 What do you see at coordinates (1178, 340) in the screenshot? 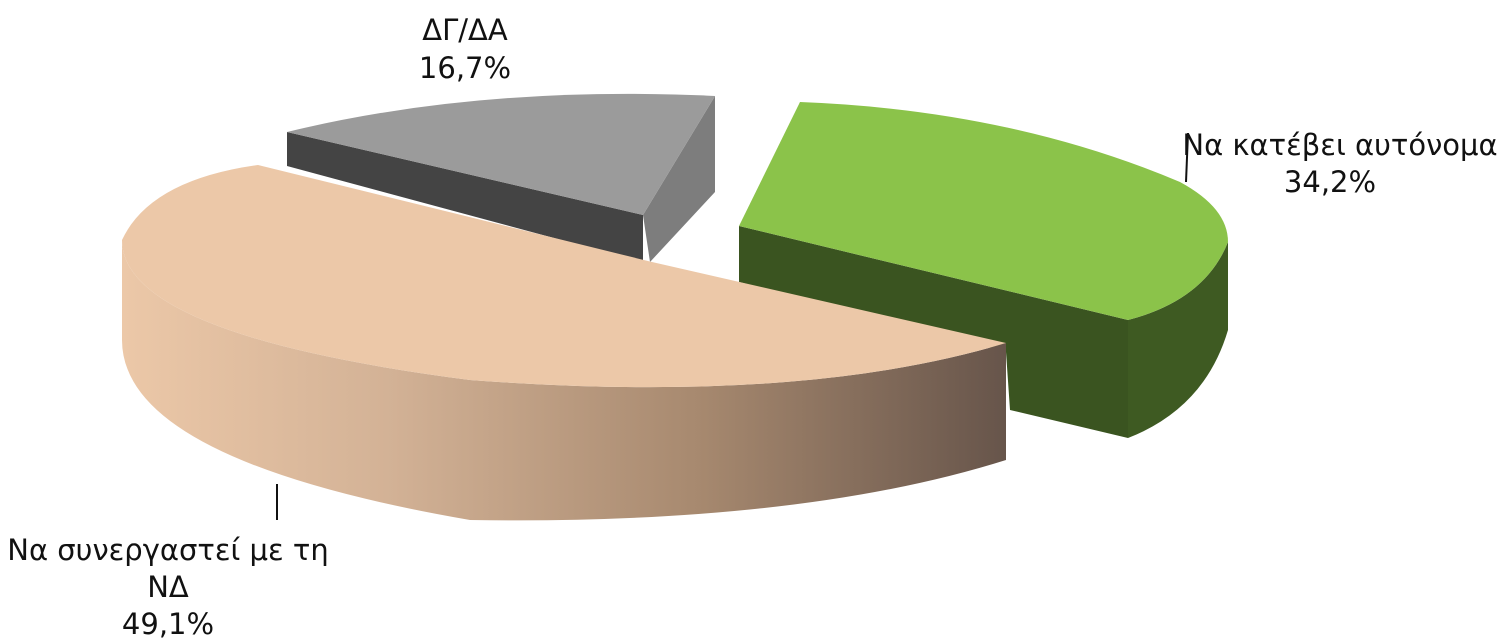
I see `slice-side-green-outer` at bounding box center [1178, 340].